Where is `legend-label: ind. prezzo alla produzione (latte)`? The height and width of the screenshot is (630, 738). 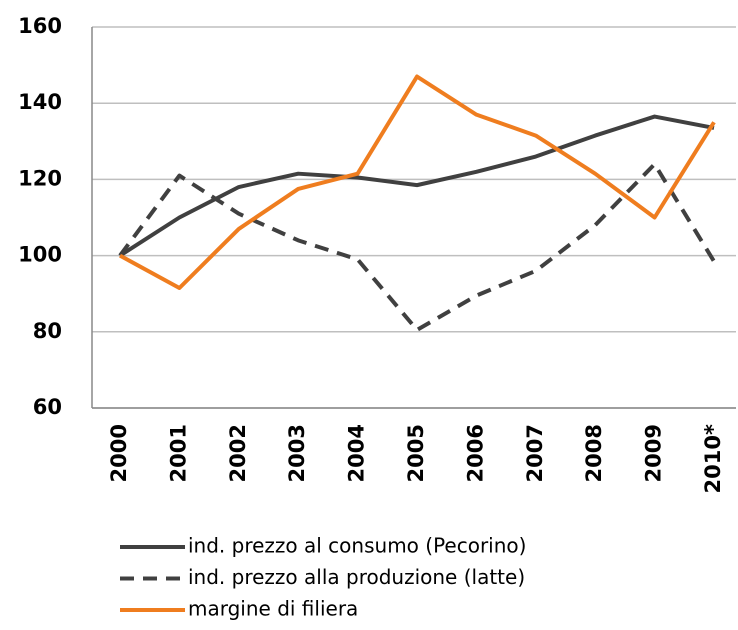 legend-label: ind. prezzo alla produzione (latte) is located at coordinates (356, 577).